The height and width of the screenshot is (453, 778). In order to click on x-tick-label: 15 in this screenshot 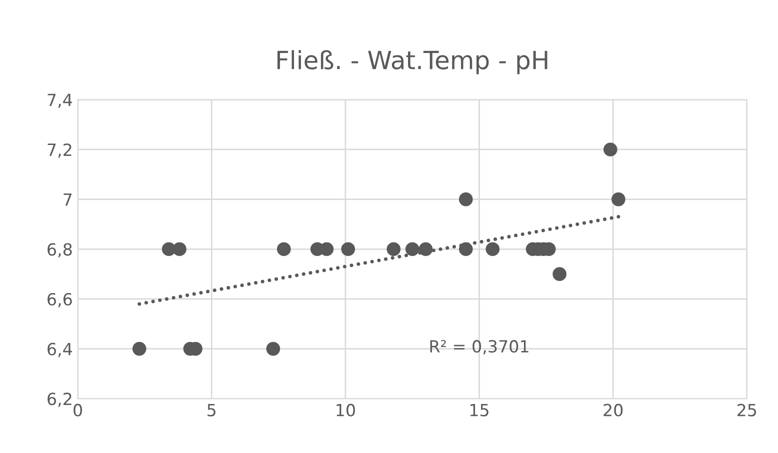, I will do `click(479, 410)`.